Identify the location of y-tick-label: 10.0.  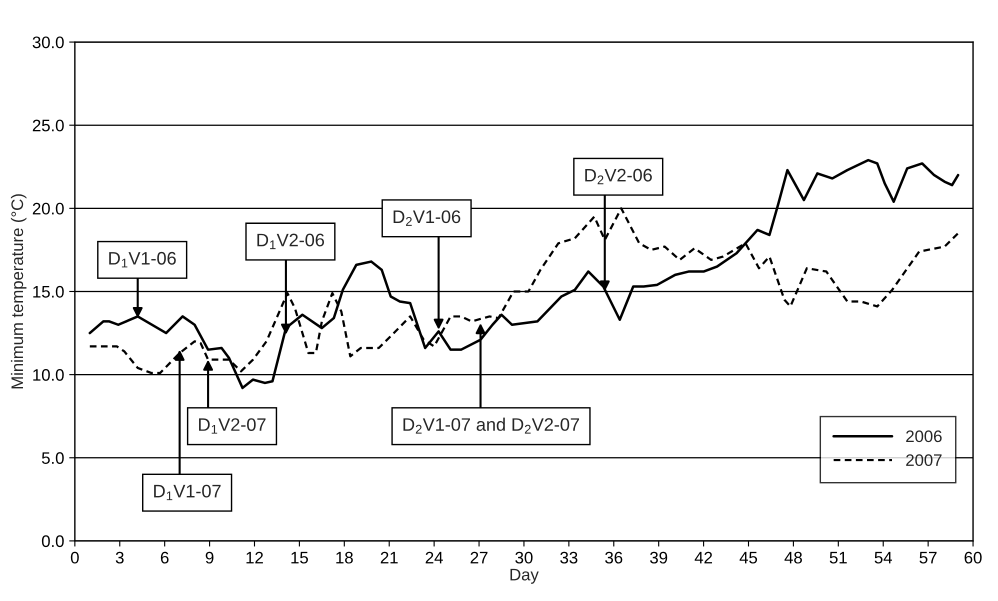
(48, 375).